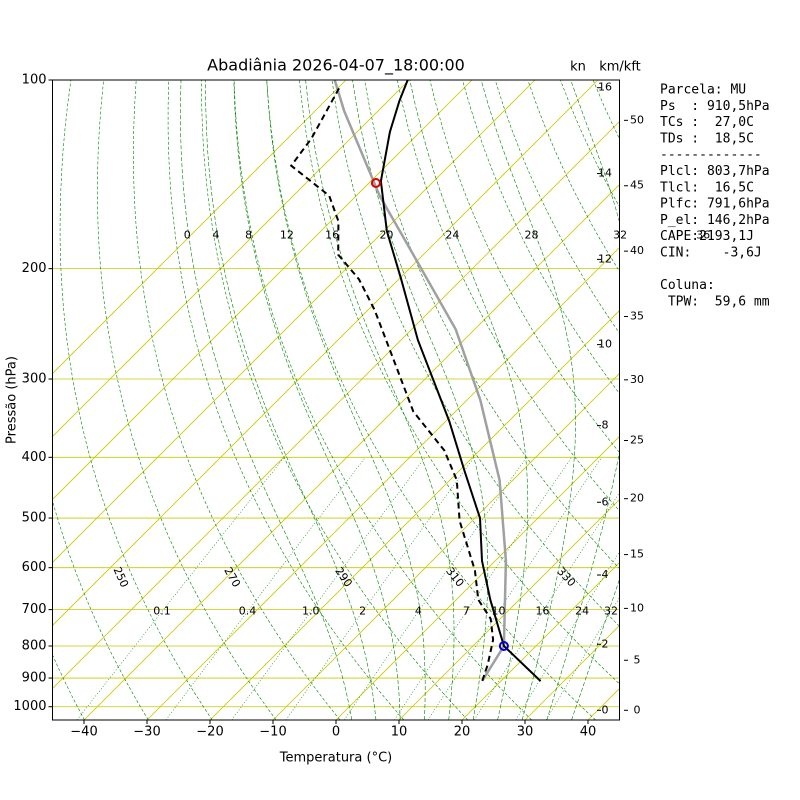 This screenshot has width=800, height=800. I want to click on info-line: Tlcl: 16,5C, so click(707, 187).